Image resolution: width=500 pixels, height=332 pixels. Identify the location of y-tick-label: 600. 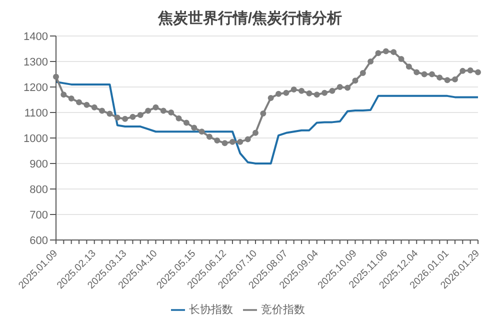
(39, 240).